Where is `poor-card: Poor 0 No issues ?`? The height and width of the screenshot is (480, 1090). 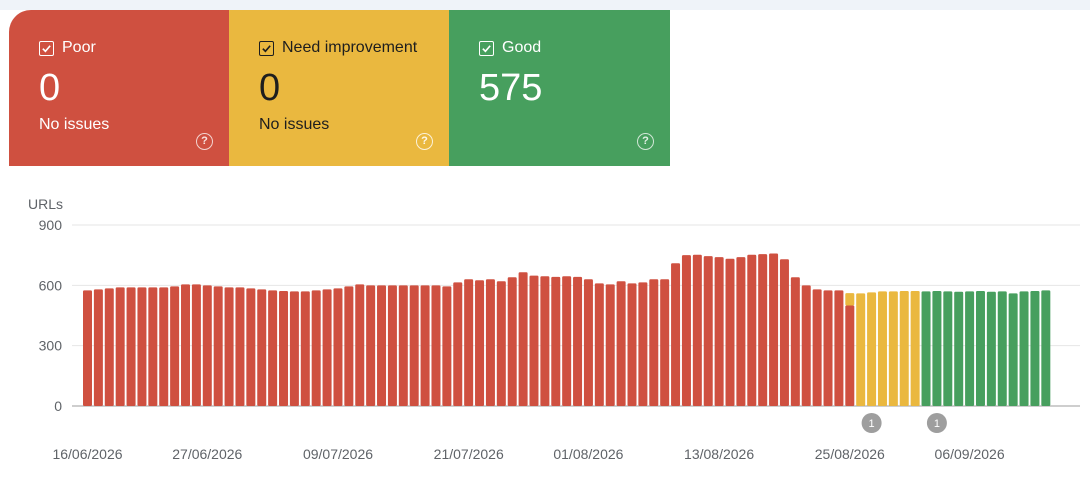
poor-card: Poor 0 No issues ? is located at coordinates (119, 88).